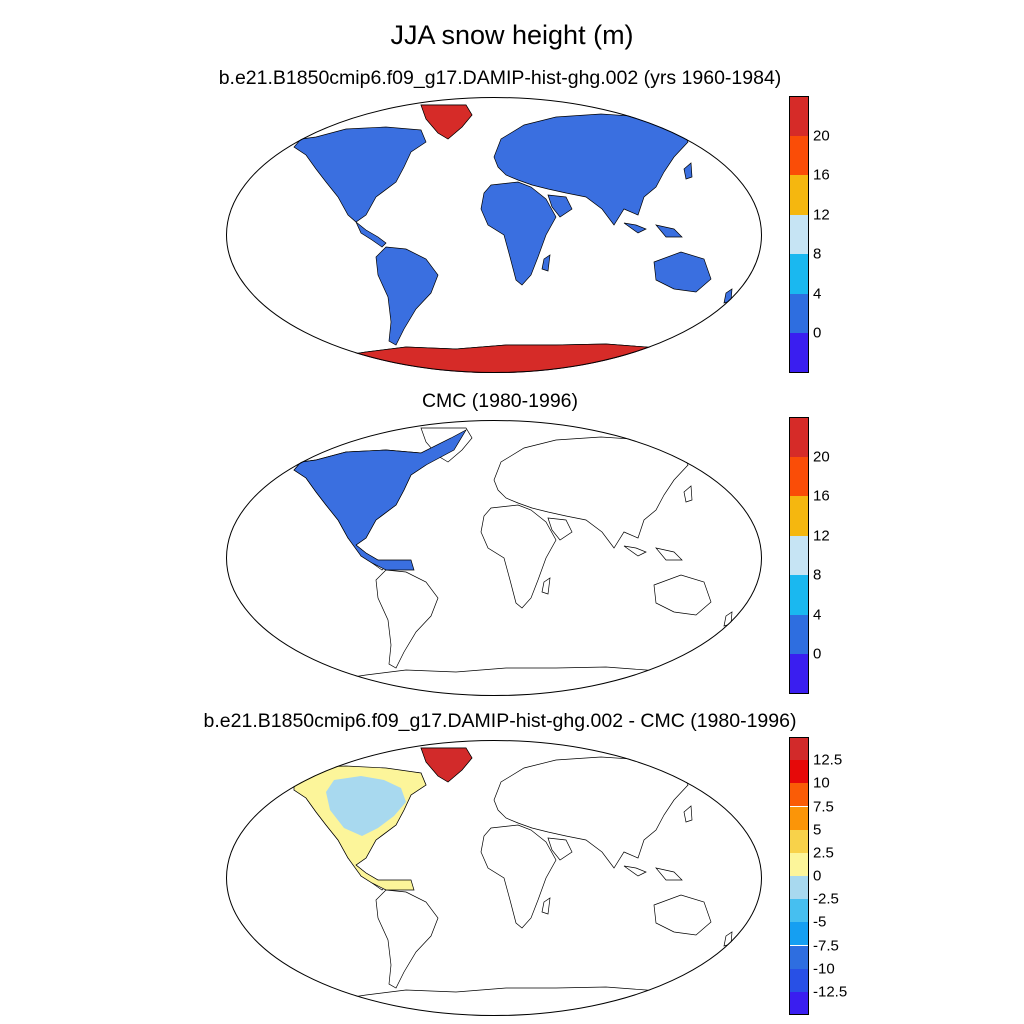  I want to click on colorbar-3-tick-label: -7.5, so click(826, 945).